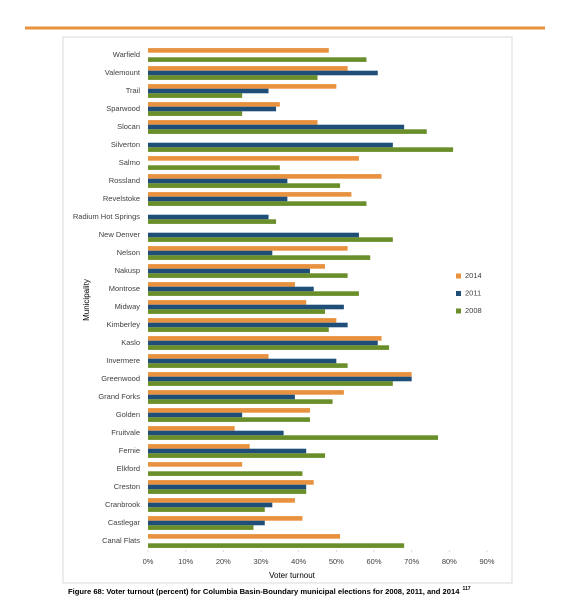 This screenshot has height=604, width=573. What do you see at coordinates (121, 540) in the screenshot?
I see `y-tick-label: Canal Flats` at bounding box center [121, 540].